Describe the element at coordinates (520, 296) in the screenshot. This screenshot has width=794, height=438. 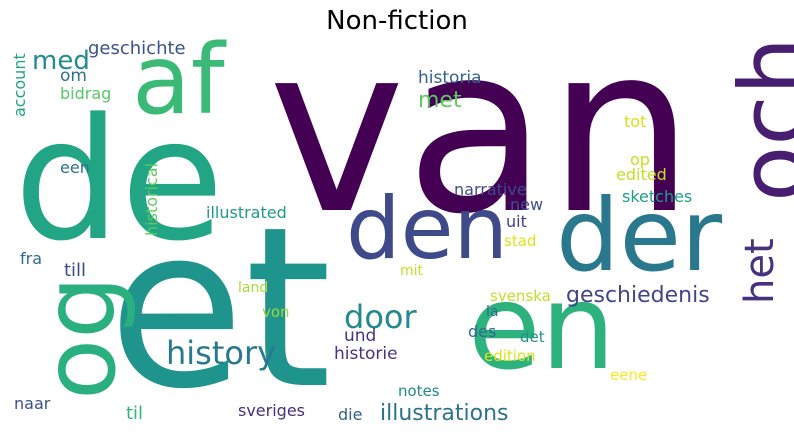
I see `word-svenska: svenska` at that location.